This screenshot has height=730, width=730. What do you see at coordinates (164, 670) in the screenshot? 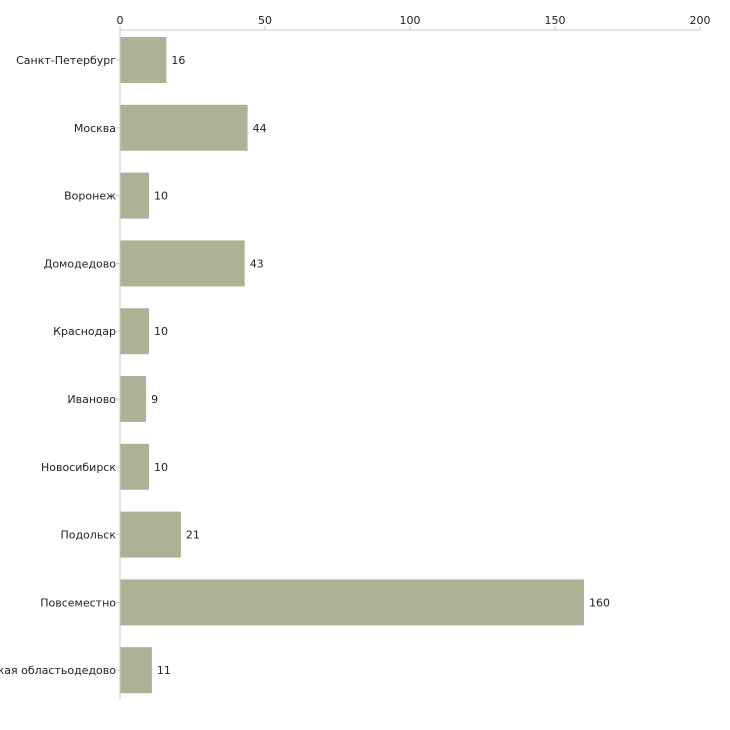
I see `data-label: 11` at bounding box center [164, 670].